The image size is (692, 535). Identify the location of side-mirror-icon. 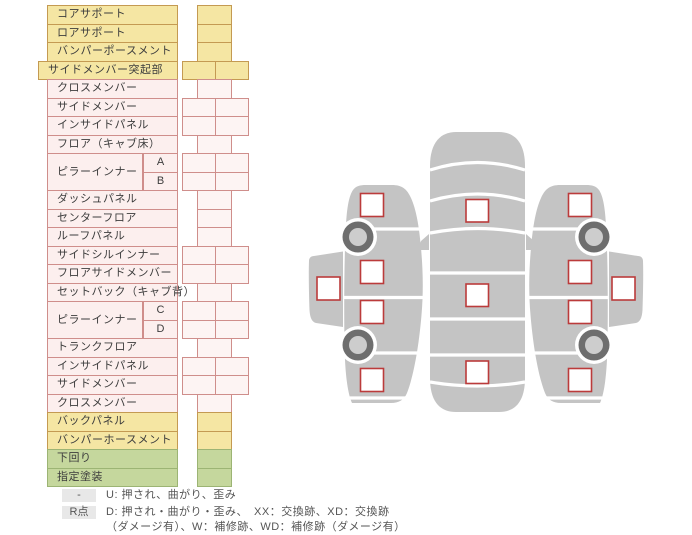
(423, 242).